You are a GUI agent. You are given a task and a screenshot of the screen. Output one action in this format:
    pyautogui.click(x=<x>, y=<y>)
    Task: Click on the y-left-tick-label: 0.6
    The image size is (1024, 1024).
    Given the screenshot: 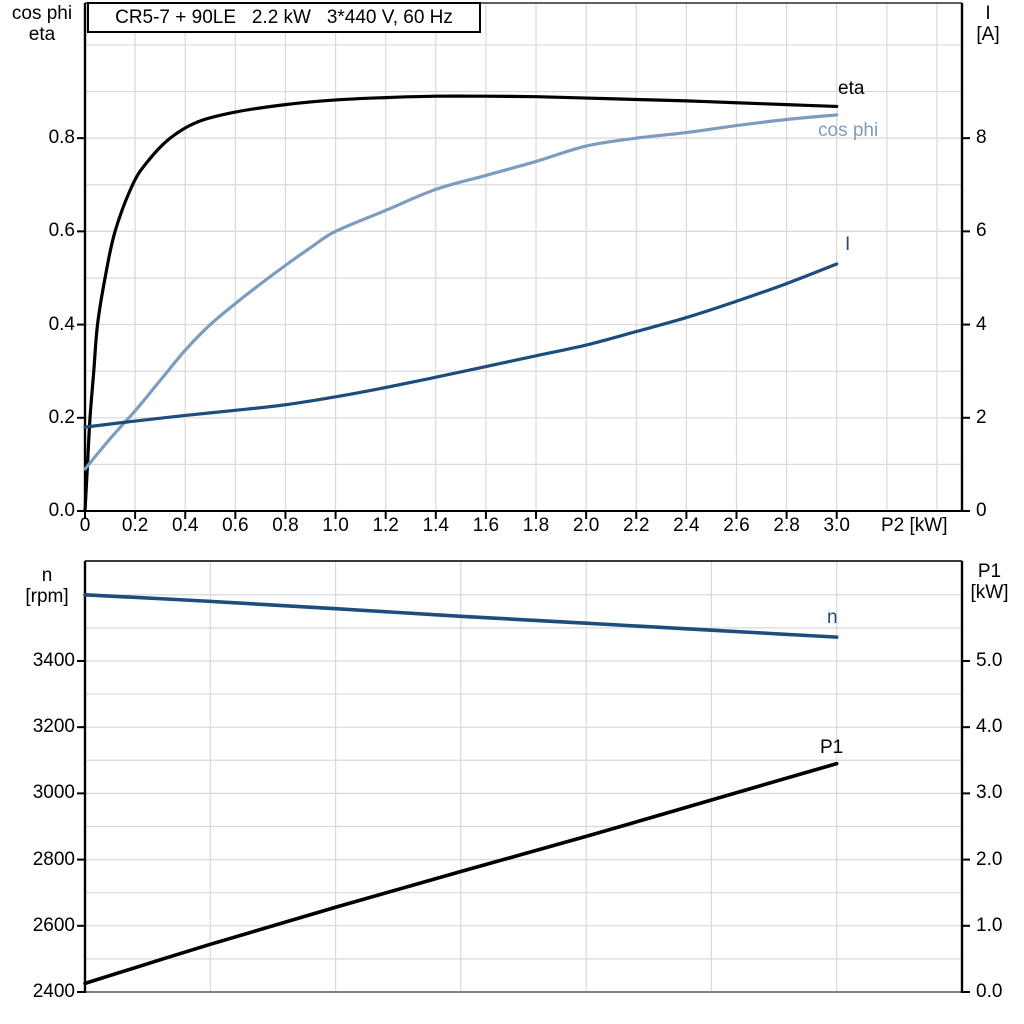 What is the action you would take?
    pyautogui.click(x=61, y=231)
    